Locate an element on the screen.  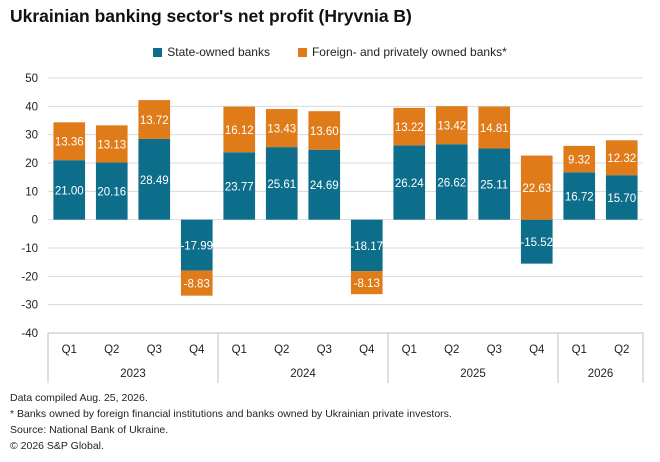
data-label: 20.16 is located at coordinates (111, 193).